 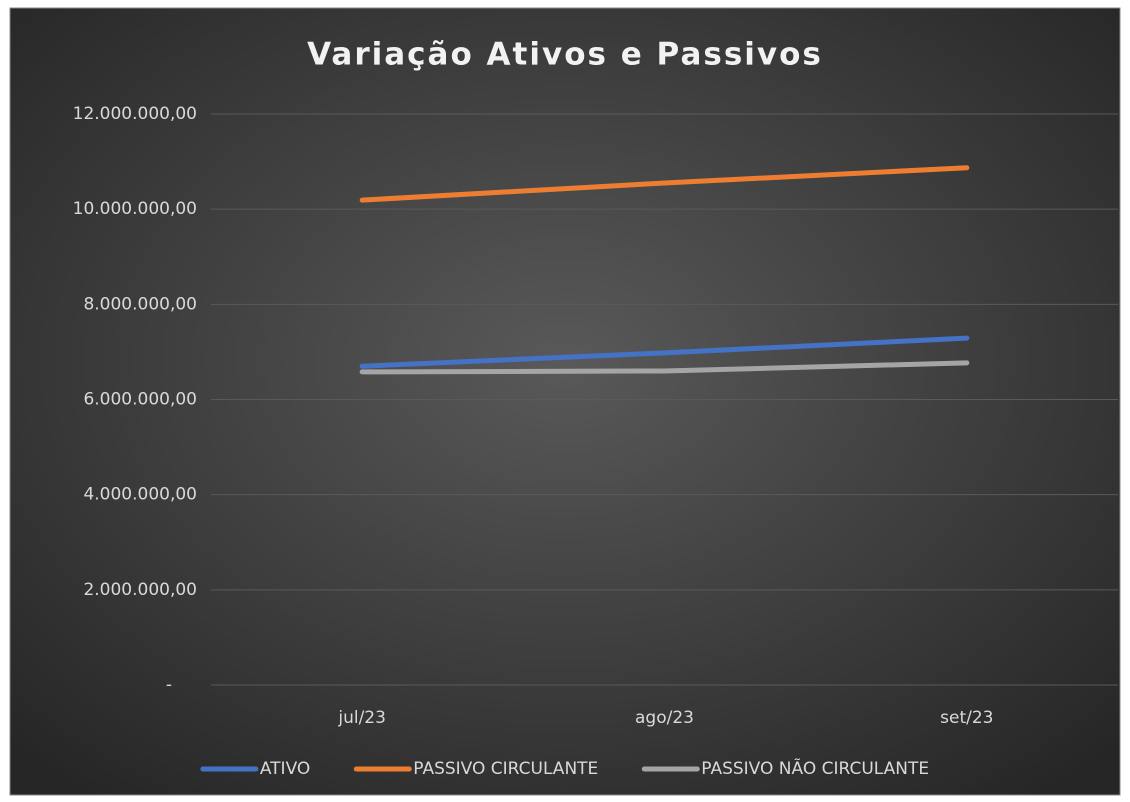 I want to click on y-tick-label: 10.000.000,00, so click(x=135, y=209).